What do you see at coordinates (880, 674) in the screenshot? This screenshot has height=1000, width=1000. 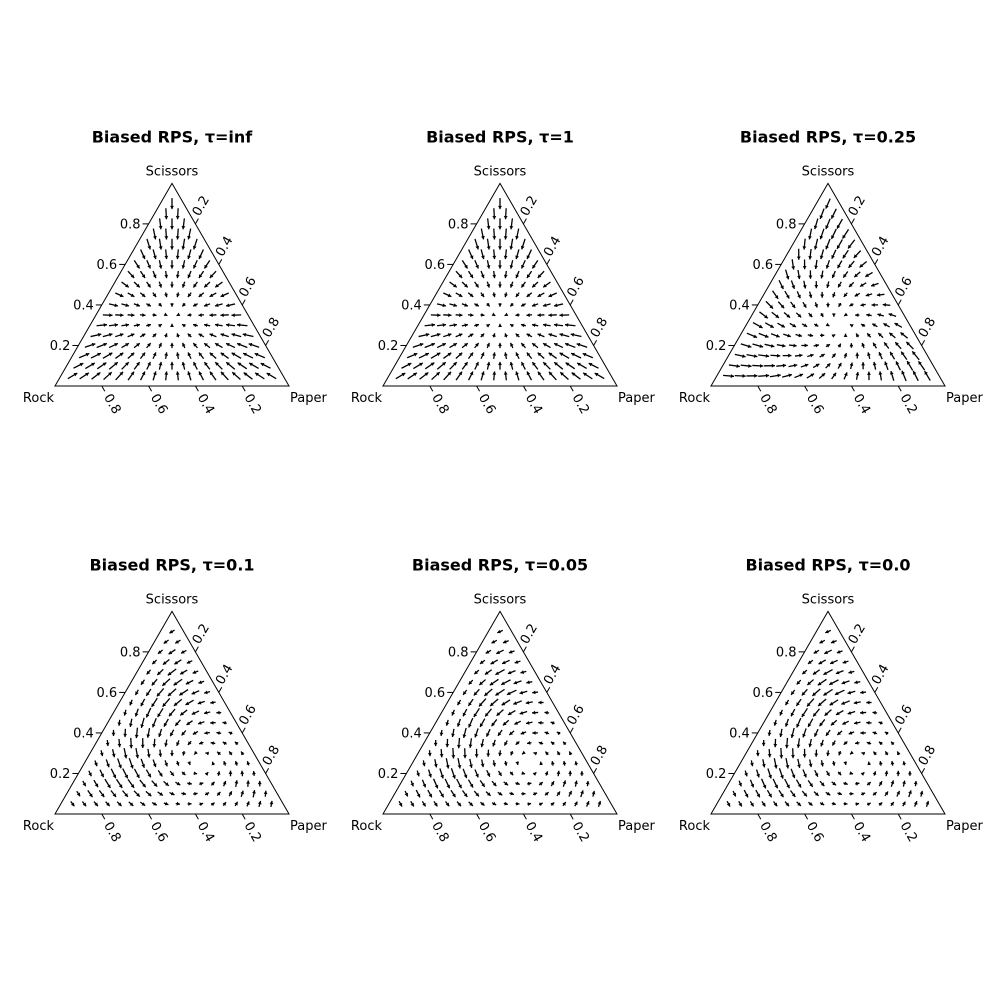 I see `right-tick-label: 0.4` at bounding box center [880, 674].